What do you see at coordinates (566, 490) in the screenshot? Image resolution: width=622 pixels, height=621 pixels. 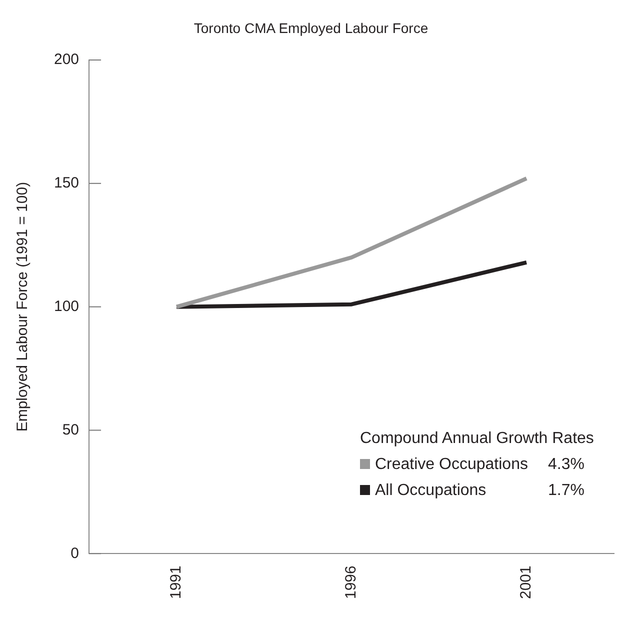 I see `annotation: 1.7%` at bounding box center [566, 490].